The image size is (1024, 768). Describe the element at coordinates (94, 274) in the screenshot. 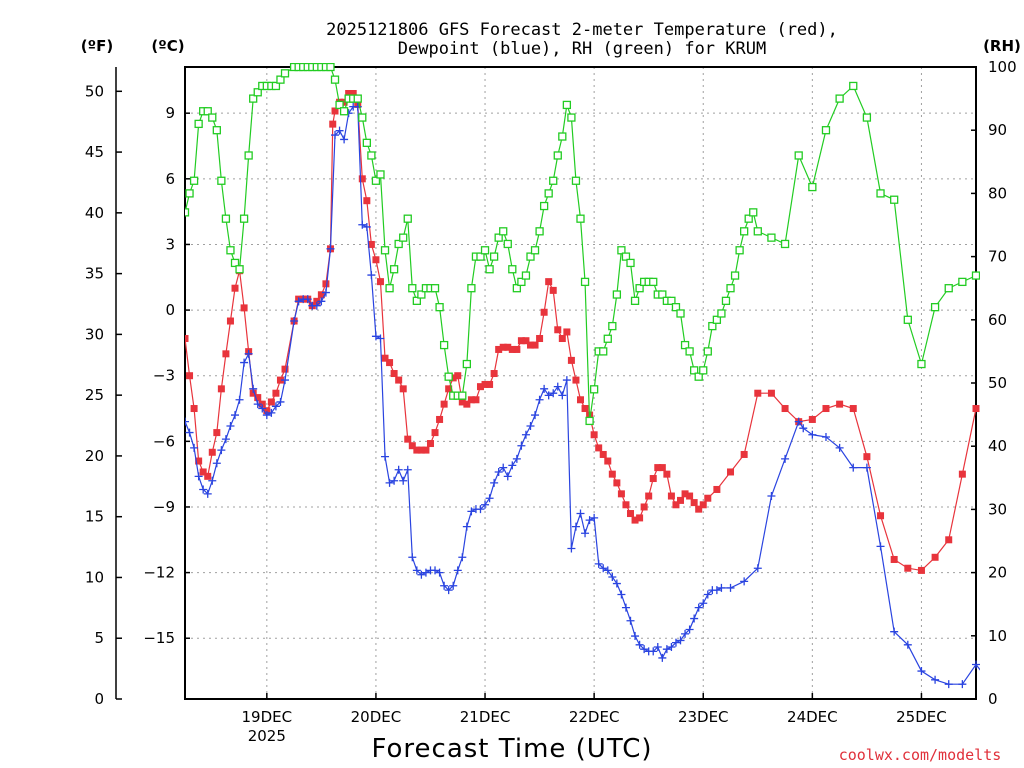

I see `fahrenheit-tick-label: 35` at that location.